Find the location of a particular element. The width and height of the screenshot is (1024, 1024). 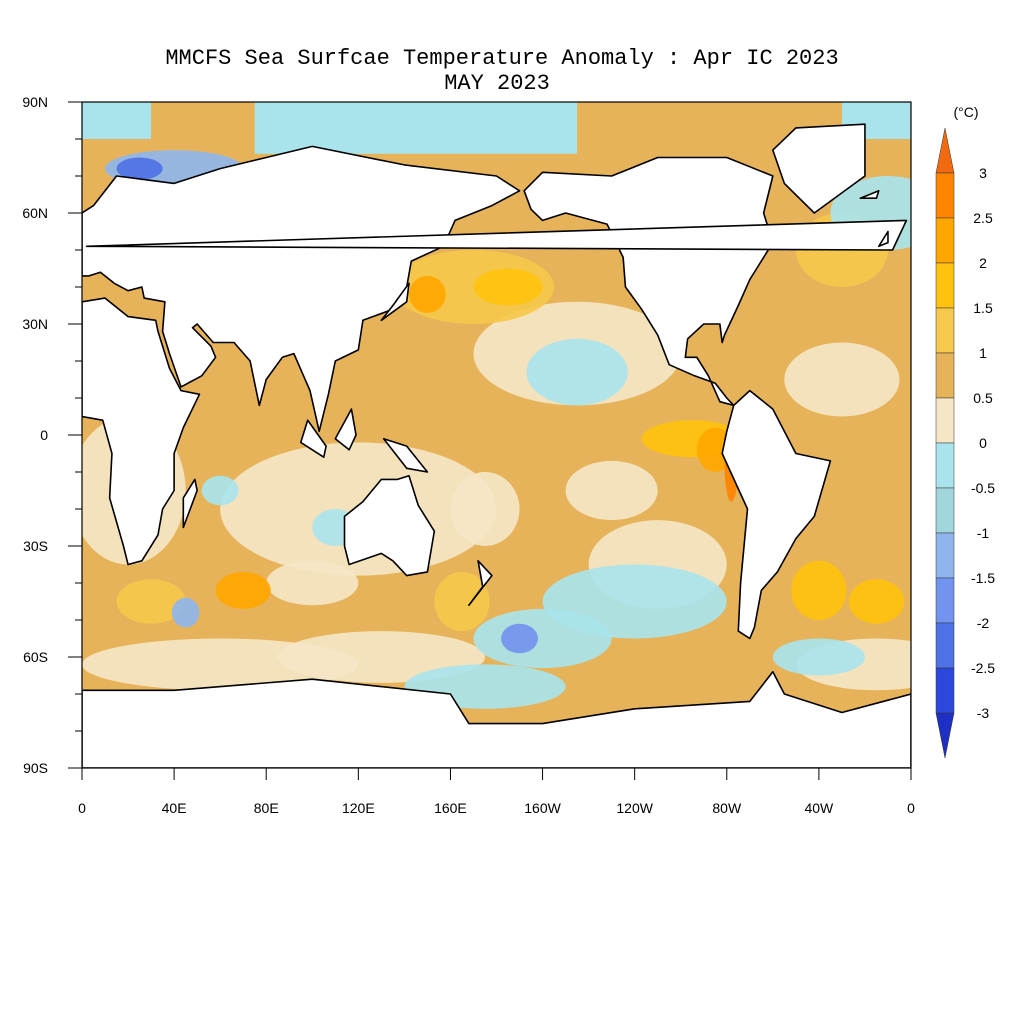

y-tick-label: 30N is located at coordinates (35, 324).